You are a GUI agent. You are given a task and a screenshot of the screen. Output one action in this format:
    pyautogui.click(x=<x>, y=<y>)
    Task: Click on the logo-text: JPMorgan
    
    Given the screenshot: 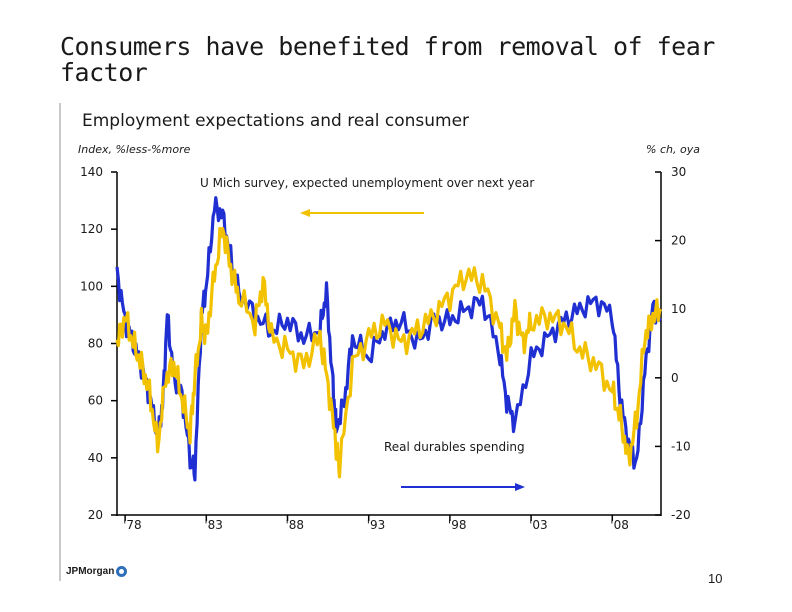 What is the action you would take?
    pyautogui.click(x=90, y=571)
    